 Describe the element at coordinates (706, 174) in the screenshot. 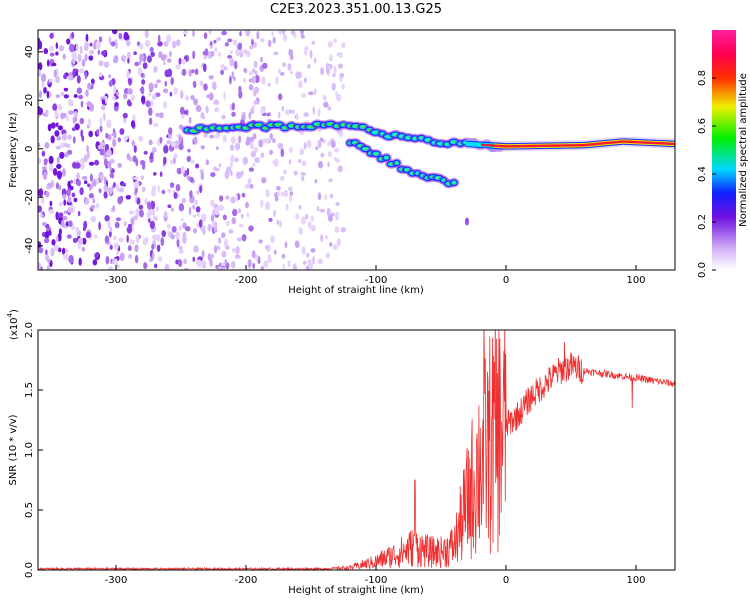

I see `colorbar-ticks: 0.0 0.2 0.4 0.6 0.8` at that location.